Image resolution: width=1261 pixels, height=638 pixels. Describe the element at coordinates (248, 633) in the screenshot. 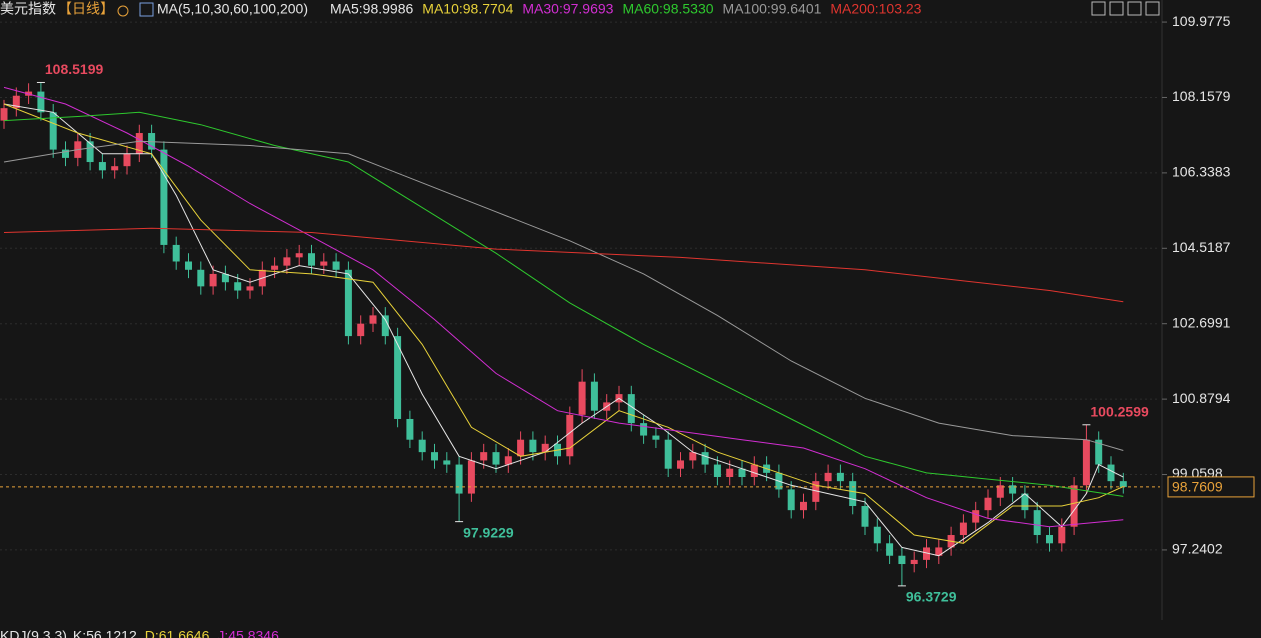

I see `subchart-item: J:45.8346` at that location.